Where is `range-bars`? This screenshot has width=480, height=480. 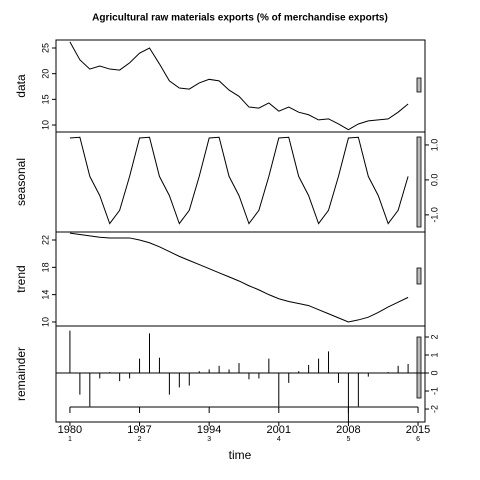
range-bars is located at coordinates (419, 238).